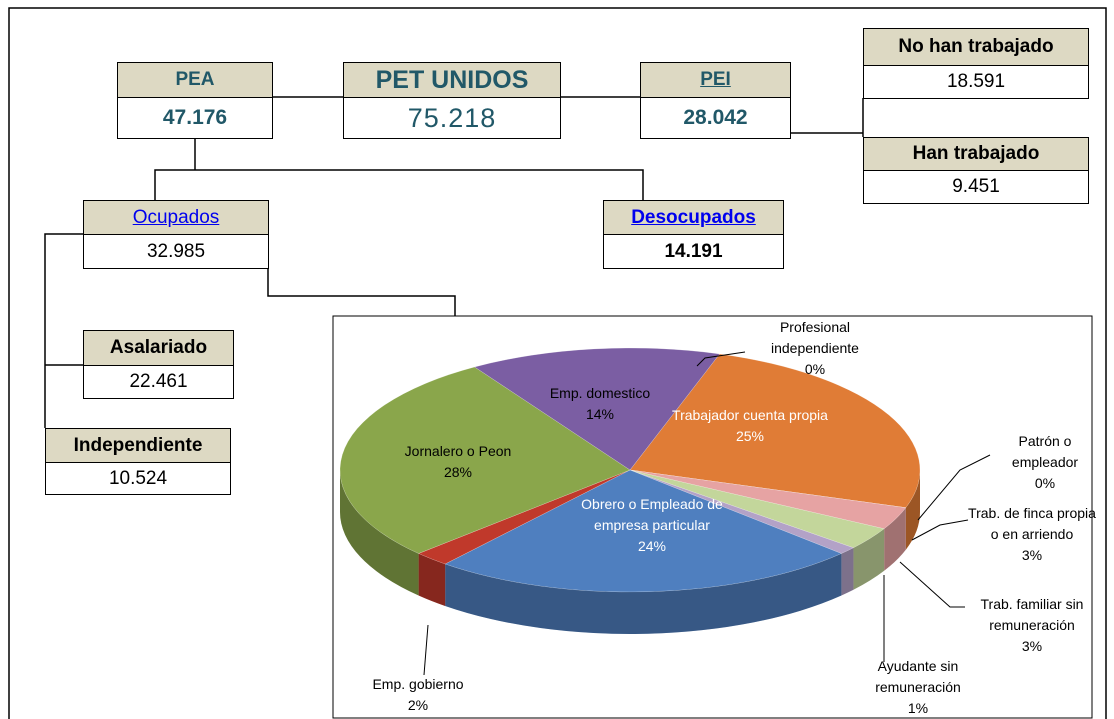 This screenshot has width=1114, height=719. Describe the element at coordinates (976, 187) in the screenshot. I see `node-value: 9.451` at that location.